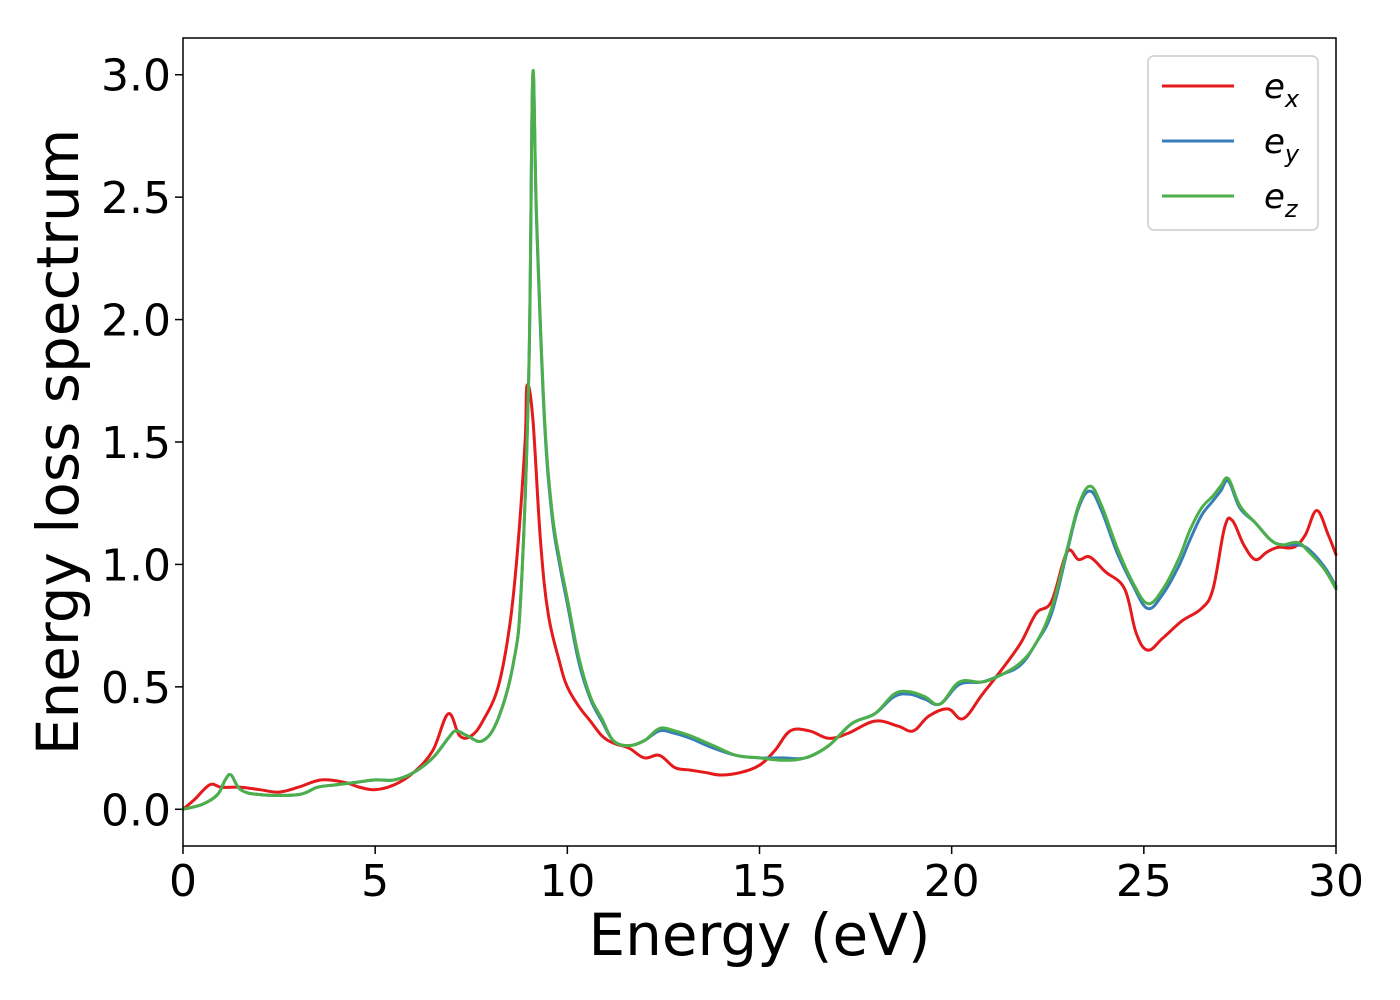 The width and height of the screenshot is (1400, 1000). What do you see at coordinates (567, 881) in the screenshot?
I see `x-tick-label: 10` at bounding box center [567, 881].